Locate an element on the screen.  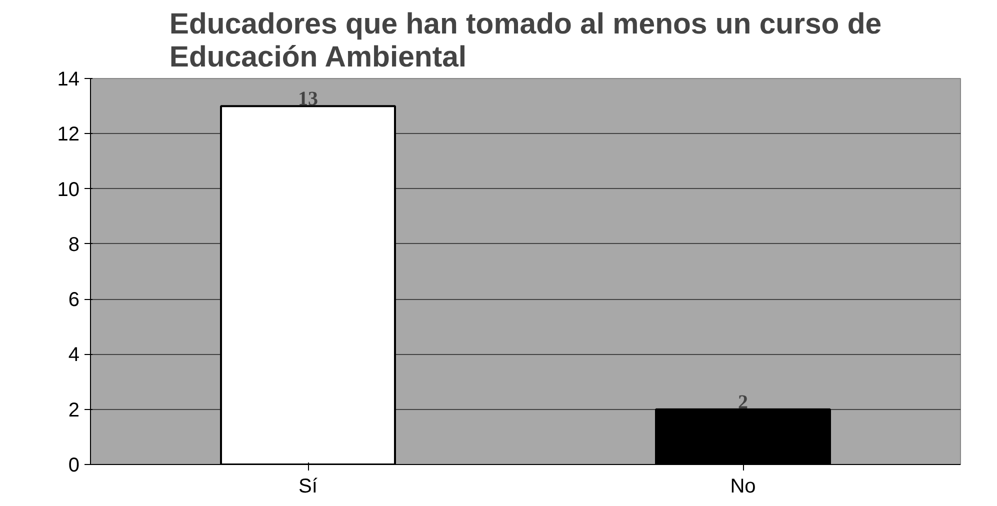
y-tick-label: 8 is located at coordinates (74, 245).